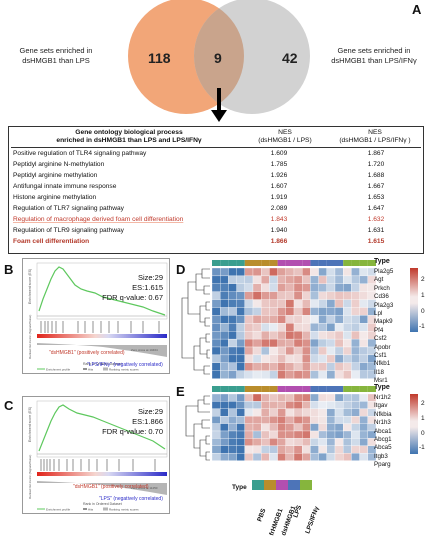 This screenshot has height=550, width=432. What do you see at coordinates (181, 269) in the screenshot?
I see `panel-label-d: D` at bounding box center [181, 269].